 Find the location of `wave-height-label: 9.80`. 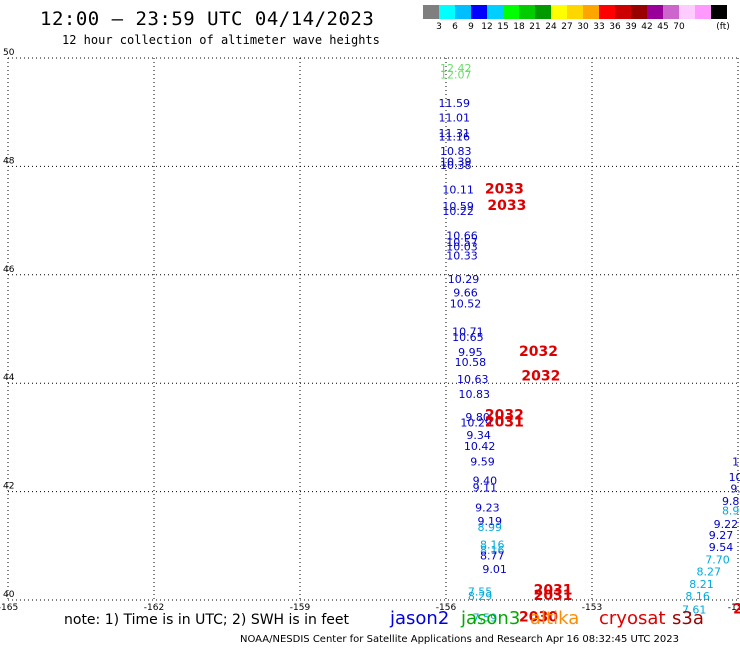

wave-height-label: 9.80 is located at coordinates (477, 417).